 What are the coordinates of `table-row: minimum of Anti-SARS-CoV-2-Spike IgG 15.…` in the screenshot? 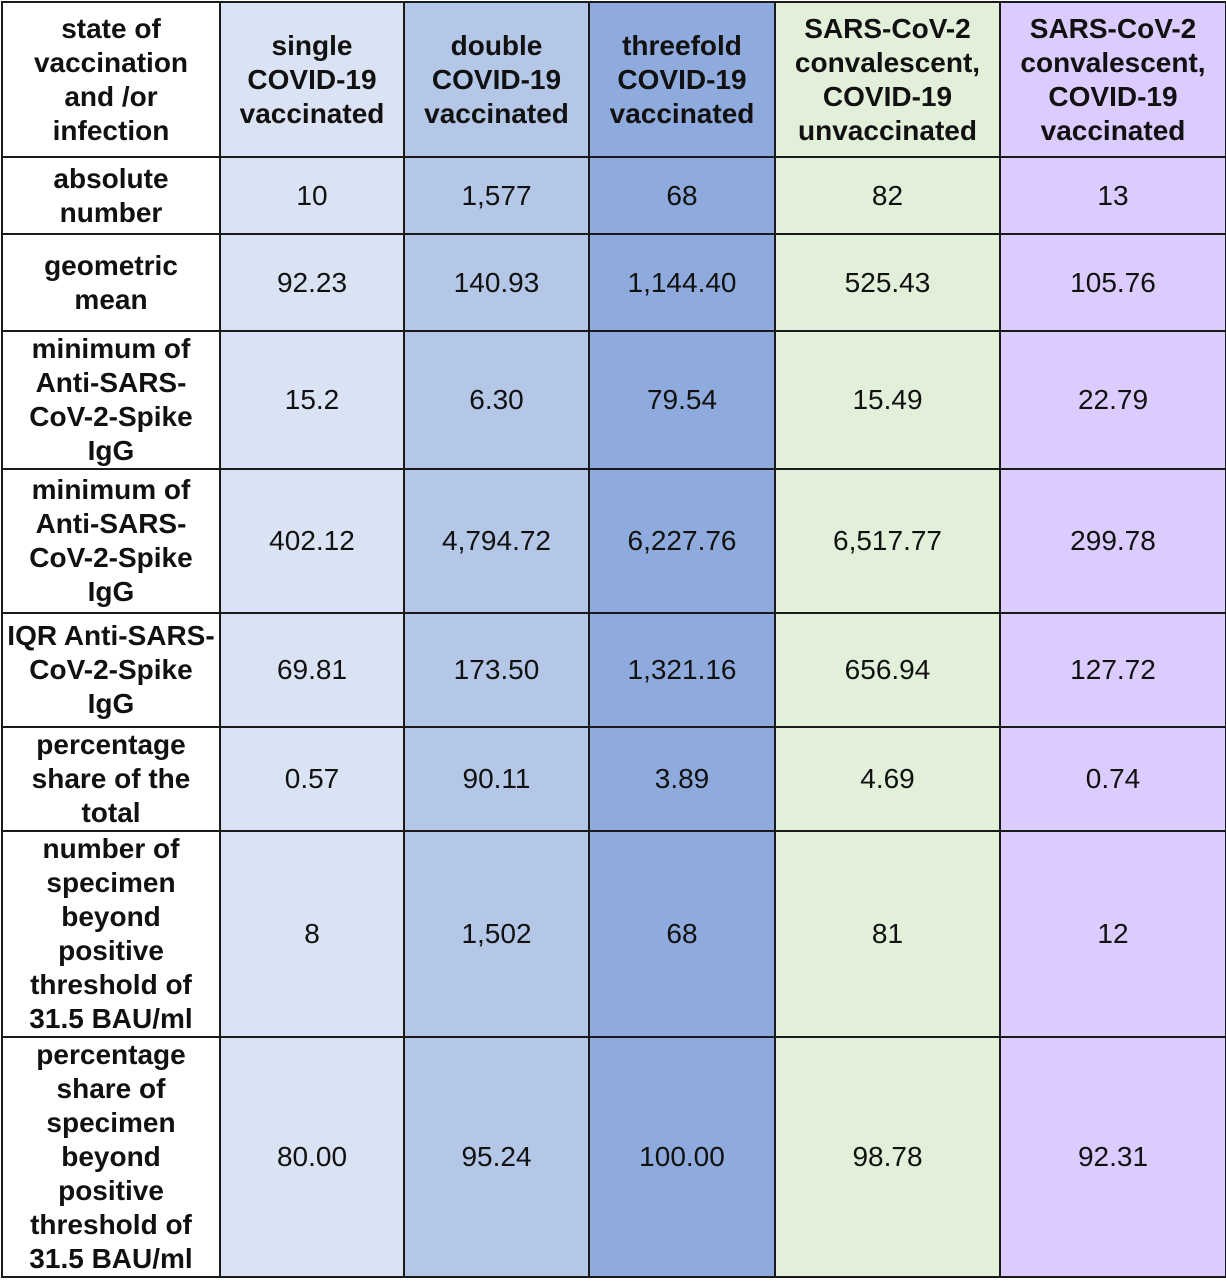 It's located at (613, 400).